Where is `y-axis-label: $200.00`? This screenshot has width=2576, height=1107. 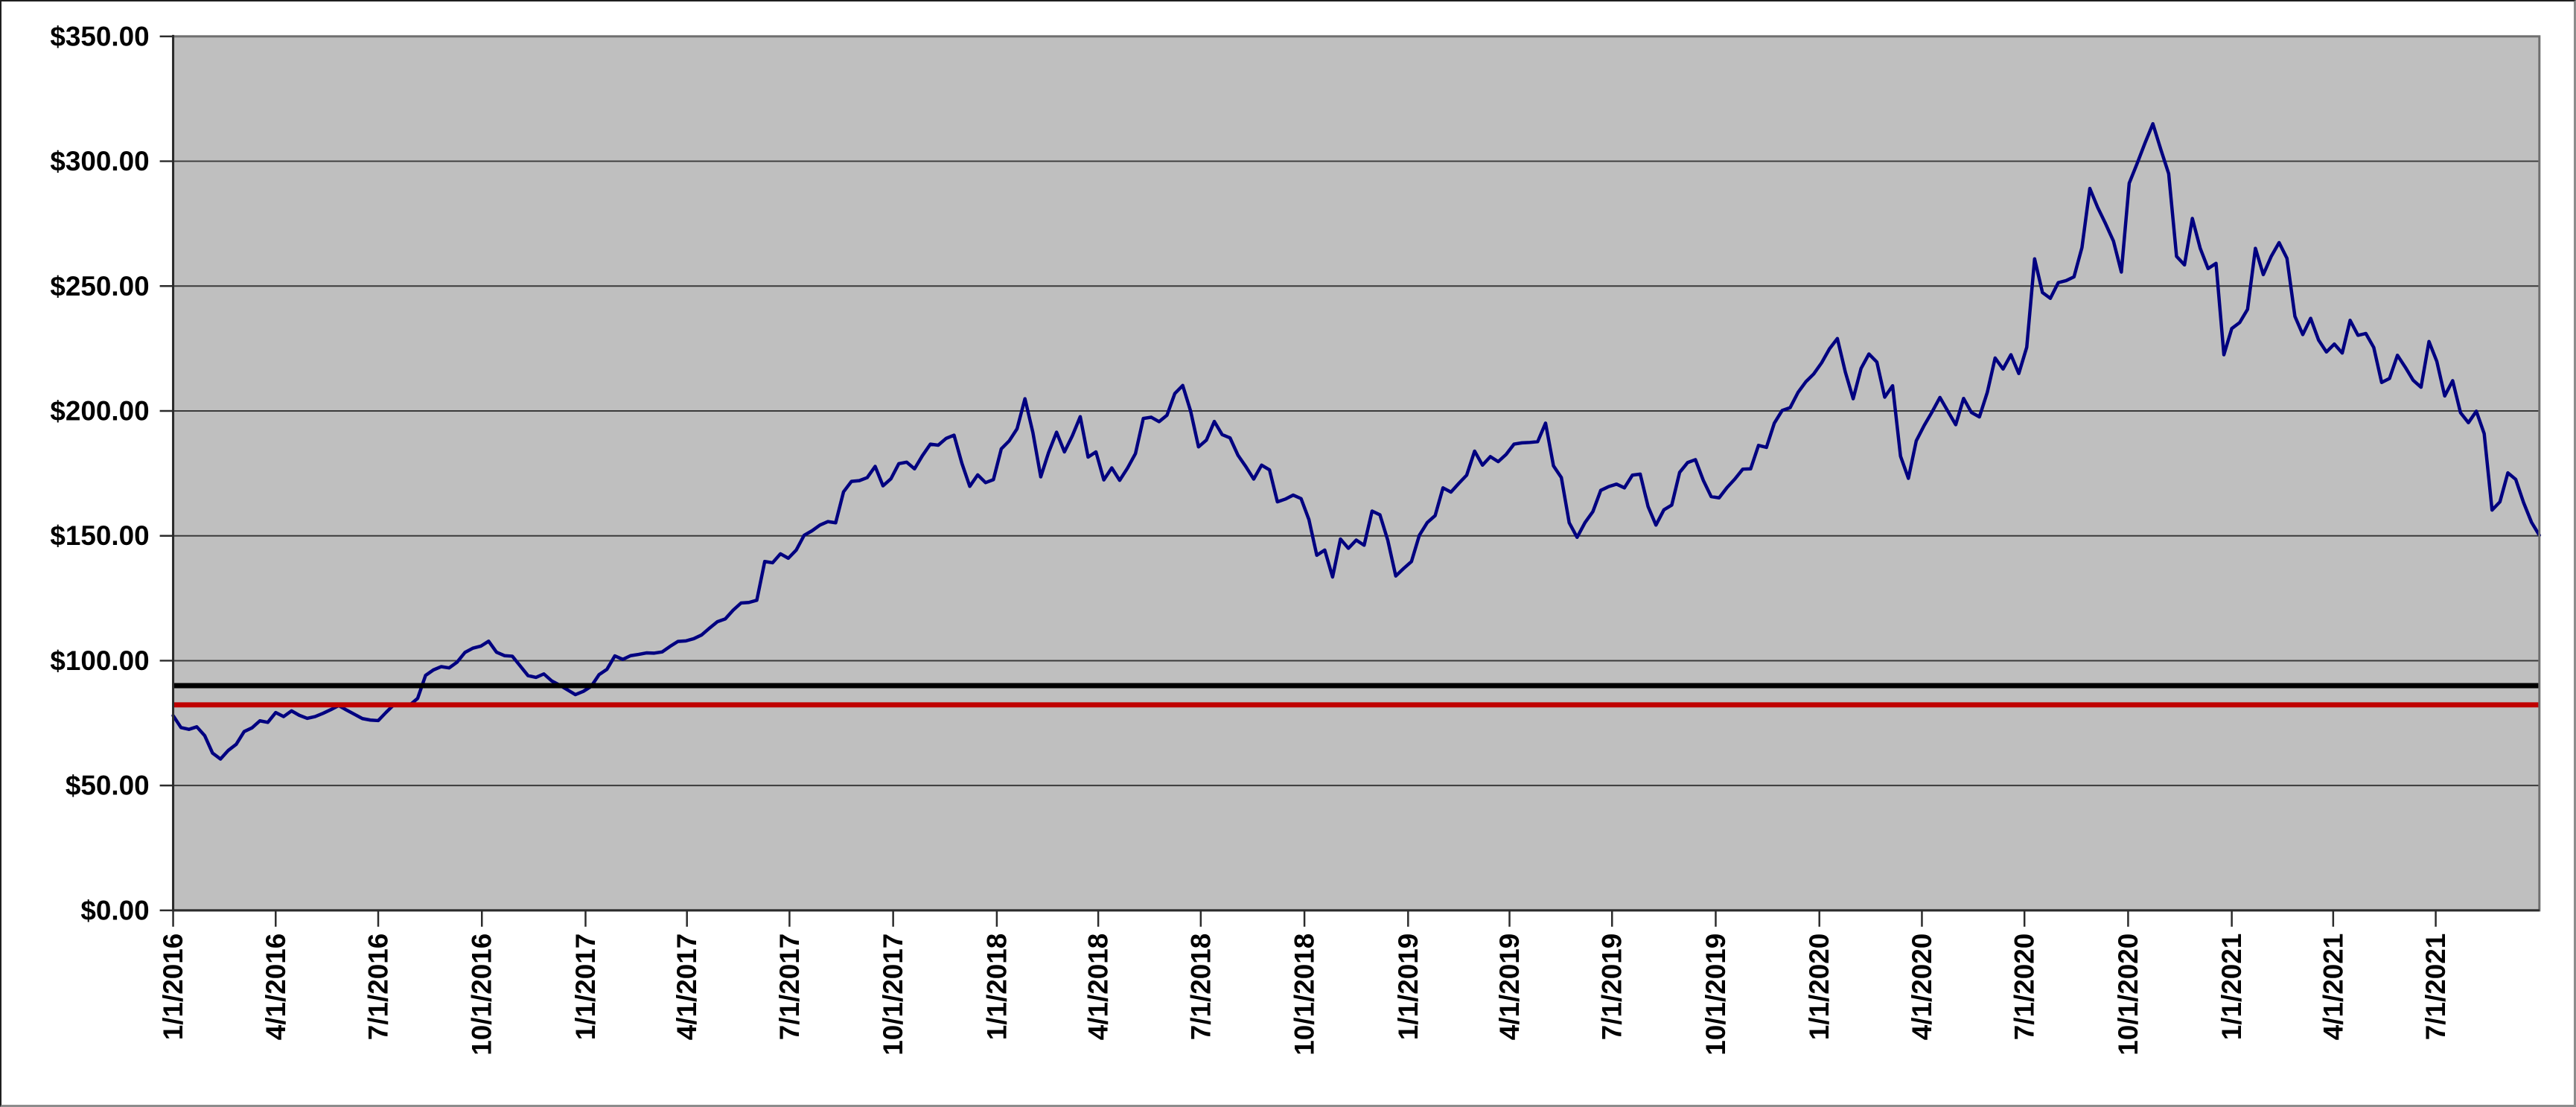 y-axis-label: $200.00 is located at coordinates (99, 411).